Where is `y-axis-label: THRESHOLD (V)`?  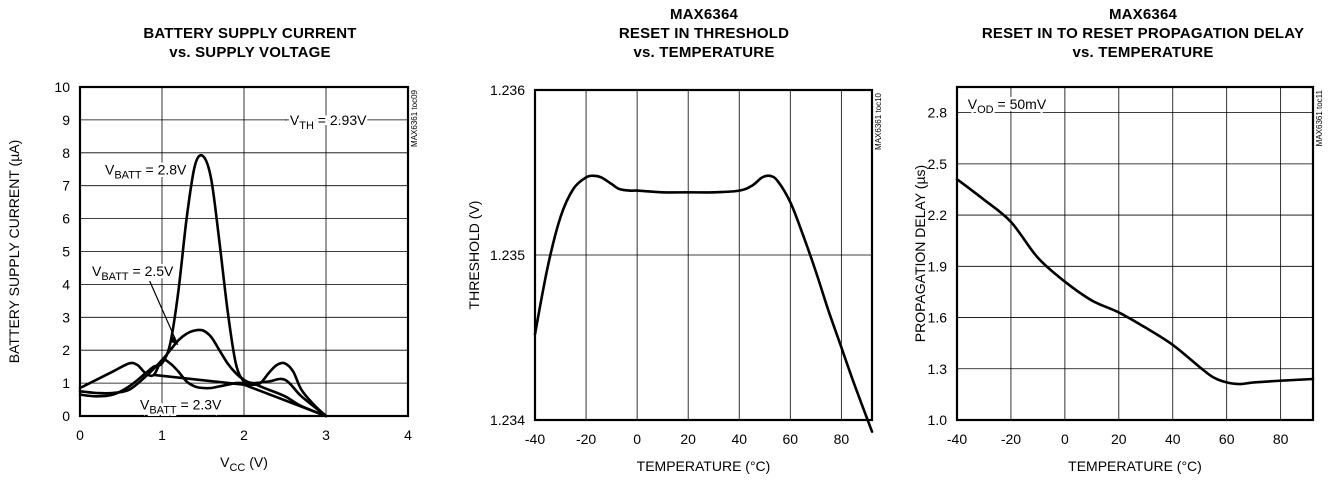 y-axis-label: THRESHOLD (V) is located at coordinates (474, 255).